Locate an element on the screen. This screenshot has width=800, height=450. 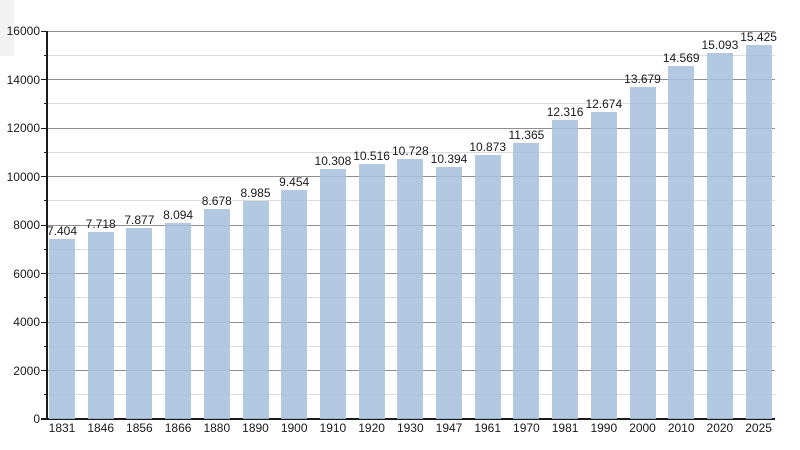
x-axis-label: 1970 is located at coordinates (526, 428).